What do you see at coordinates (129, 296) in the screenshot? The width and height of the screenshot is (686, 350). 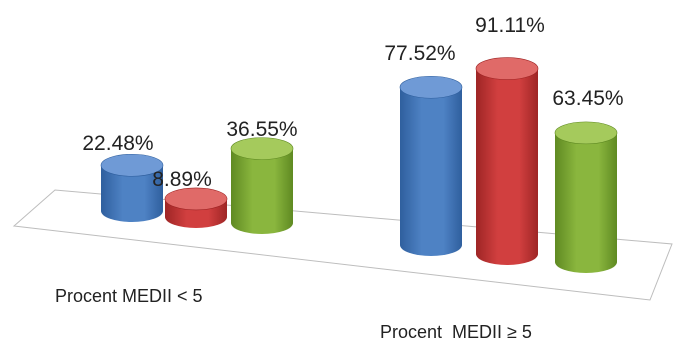 I see `category-label-0: Procent MEDII < 5` at bounding box center [129, 296].